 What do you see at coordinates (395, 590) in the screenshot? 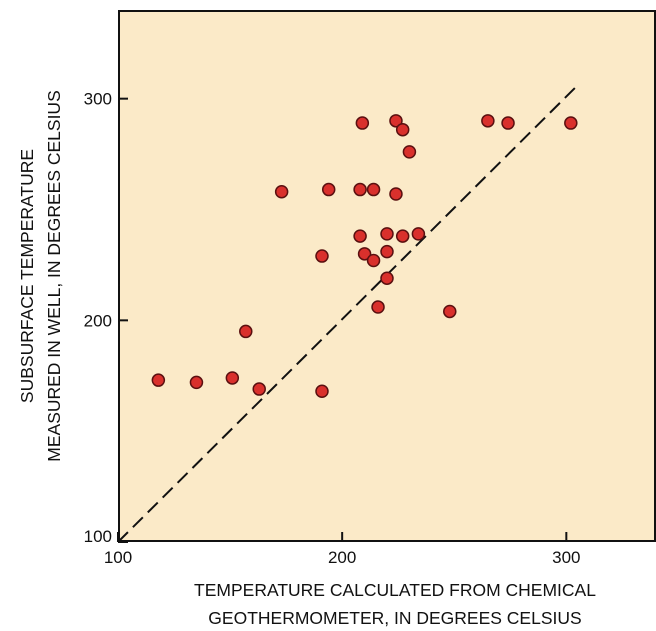
I see `x-axis-title-line-1: TEMPERATURE CALCULATED FROM CHEMICAL` at bounding box center [395, 590].